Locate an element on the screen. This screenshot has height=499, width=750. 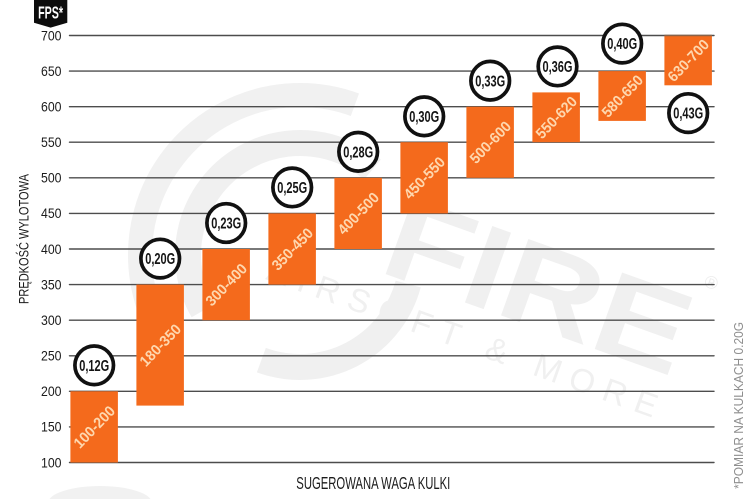
svg-text: SUGEROWANA WAGA KULKI is located at coordinates (373, 483).